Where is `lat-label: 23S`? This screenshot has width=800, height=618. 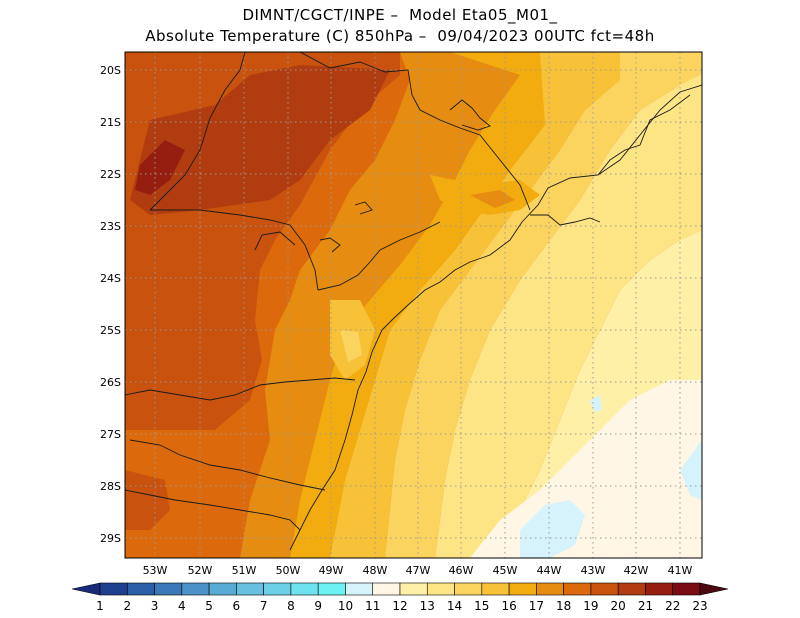 lat-label: 23S is located at coordinates (110, 226).